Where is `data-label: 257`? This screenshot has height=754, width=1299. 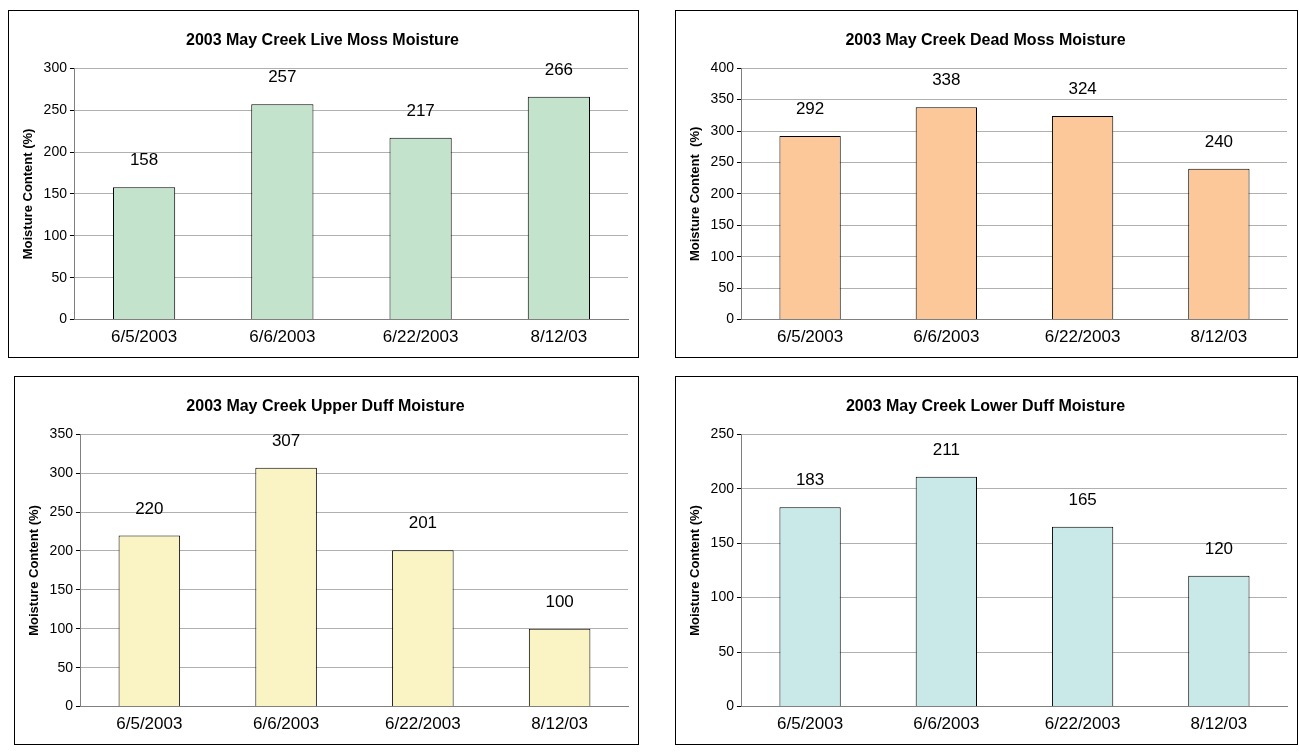 data-label: 257 is located at coordinates (282, 77).